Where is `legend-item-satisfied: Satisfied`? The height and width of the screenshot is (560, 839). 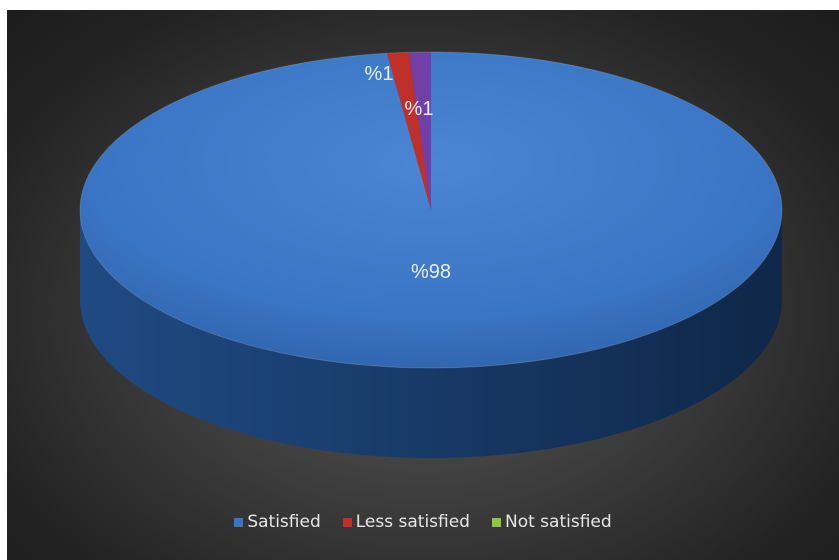
legend-item-satisfied: Satisfied is located at coordinates (277, 522).